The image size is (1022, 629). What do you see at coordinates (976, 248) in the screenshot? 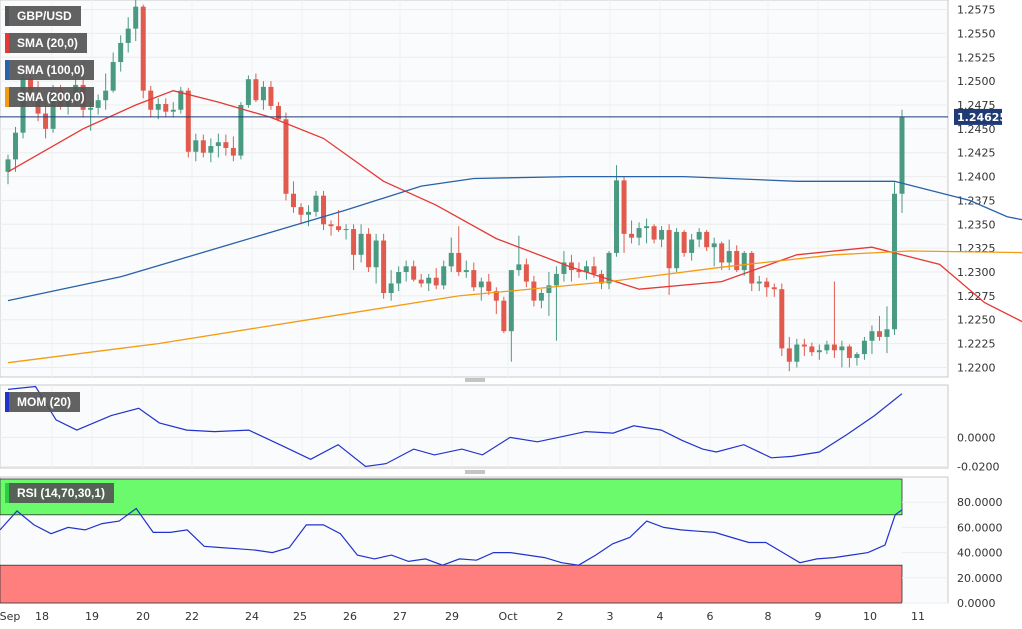
I see `price-tick-label: 1.2325` at bounding box center [976, 248].